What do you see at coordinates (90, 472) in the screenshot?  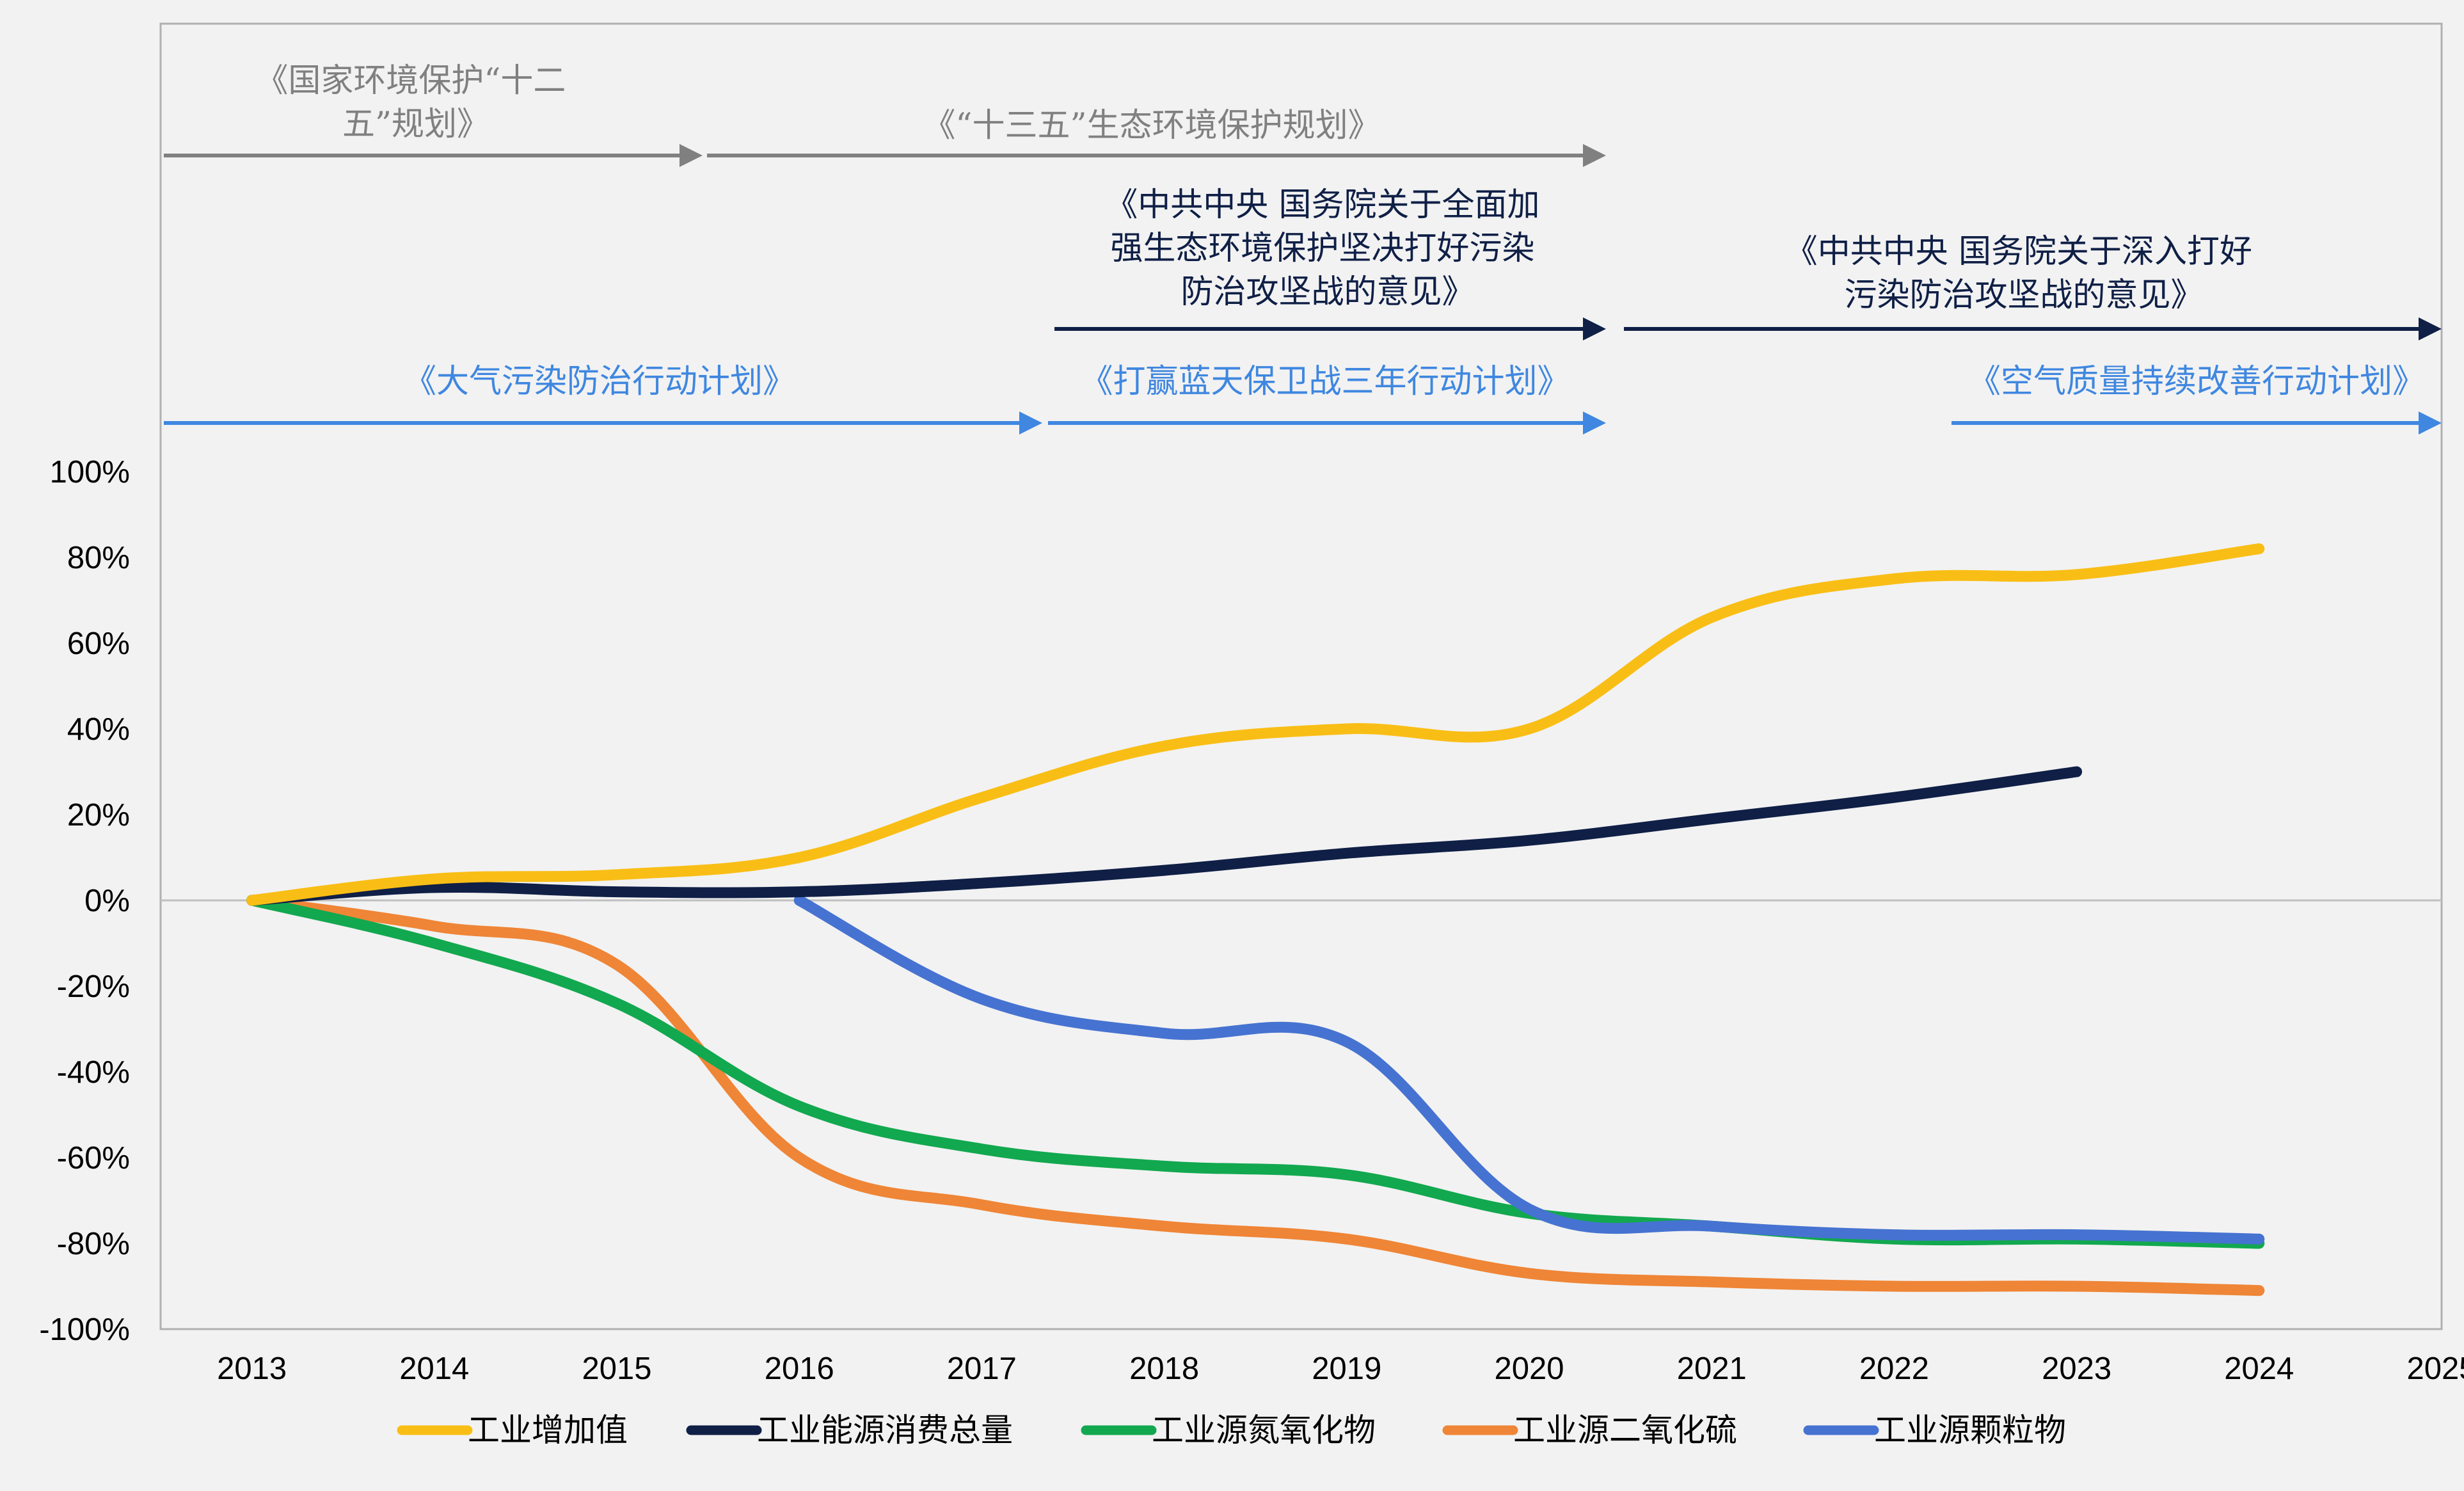 I see `y-tick-label: 100%` at bounding box center [90, 472].